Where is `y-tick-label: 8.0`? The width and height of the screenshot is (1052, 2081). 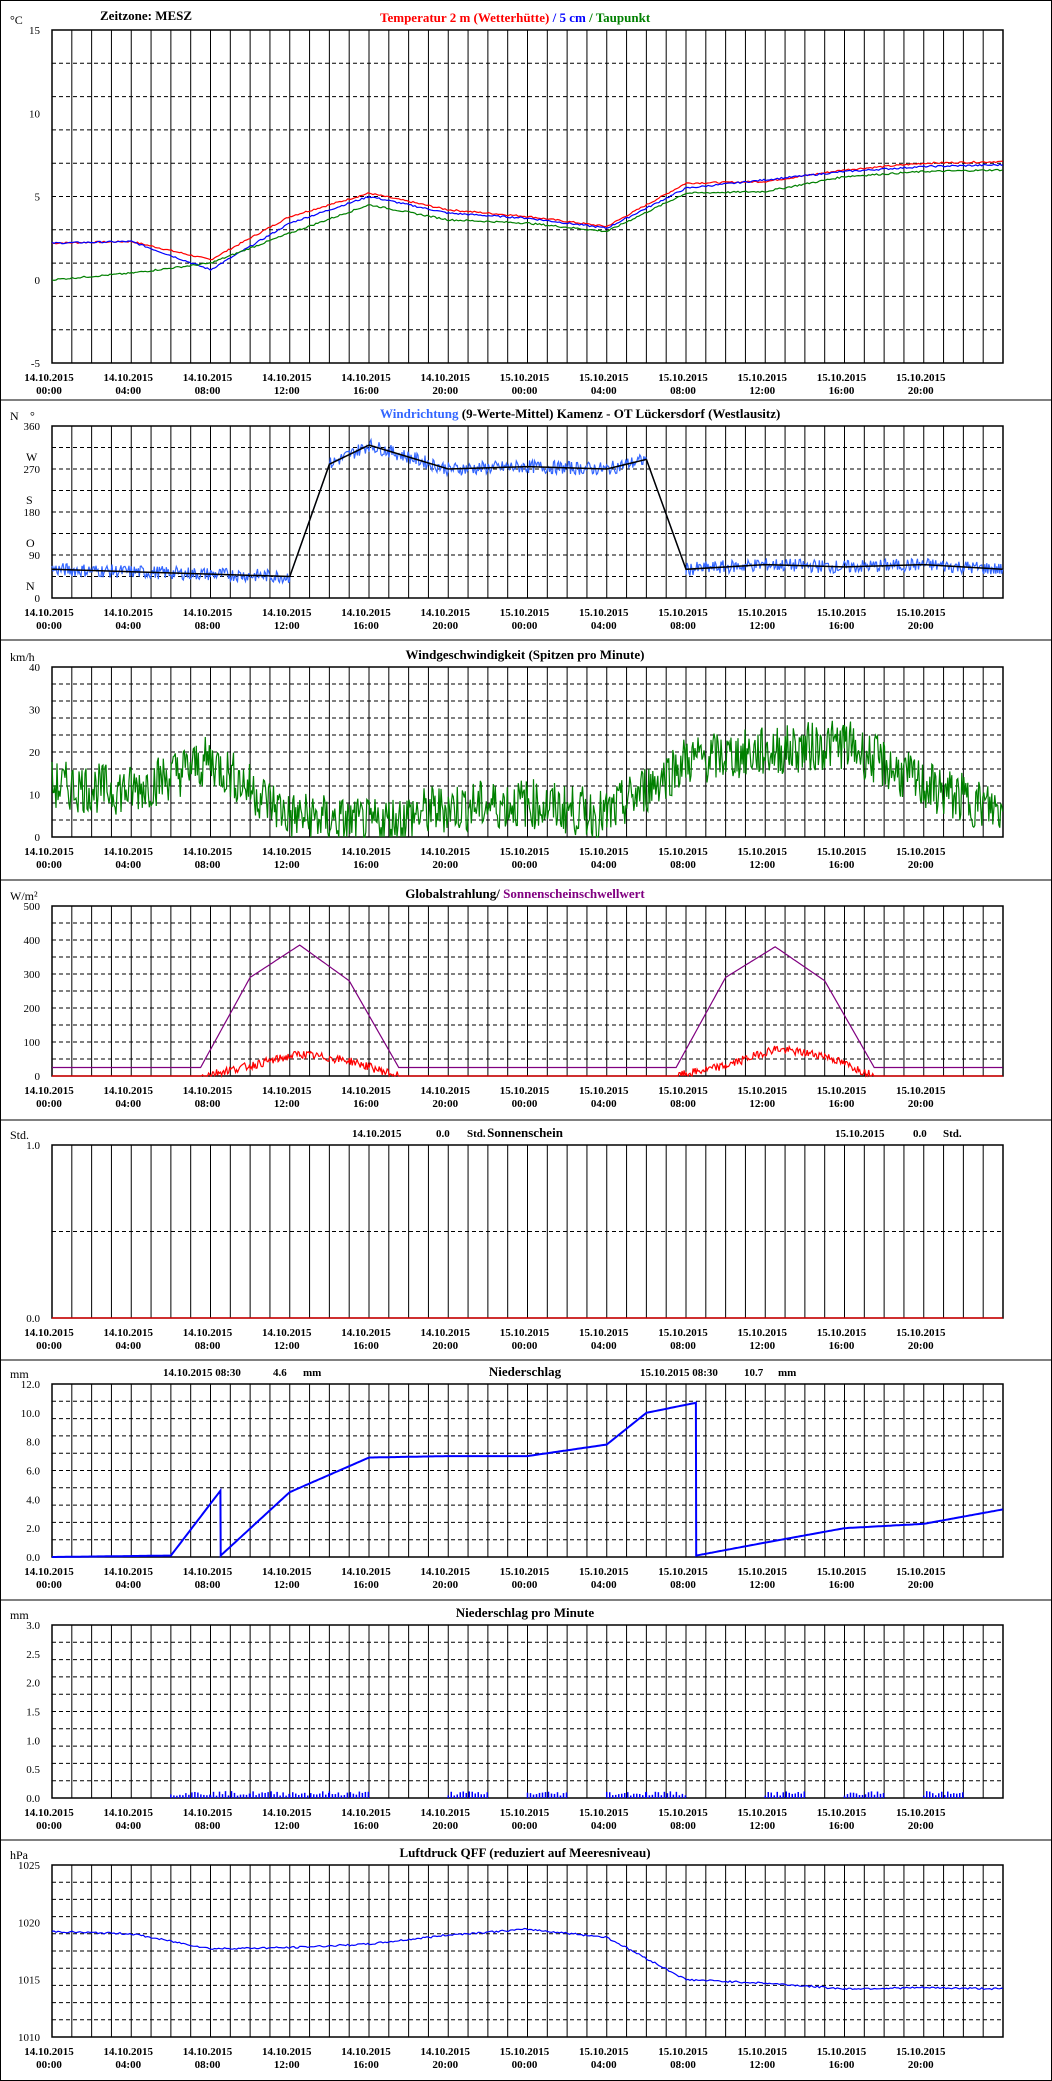
y-tick-label: 8.0 is located at coordinates (33, 1443).